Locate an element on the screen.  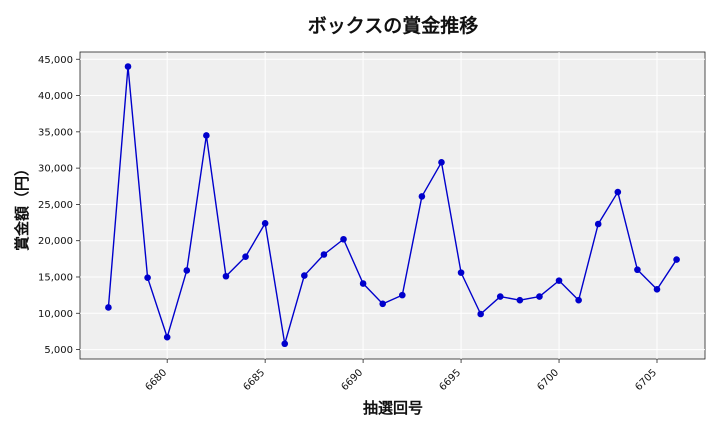
y-tick-label: 25,000 is located at coordinates (55, 205).